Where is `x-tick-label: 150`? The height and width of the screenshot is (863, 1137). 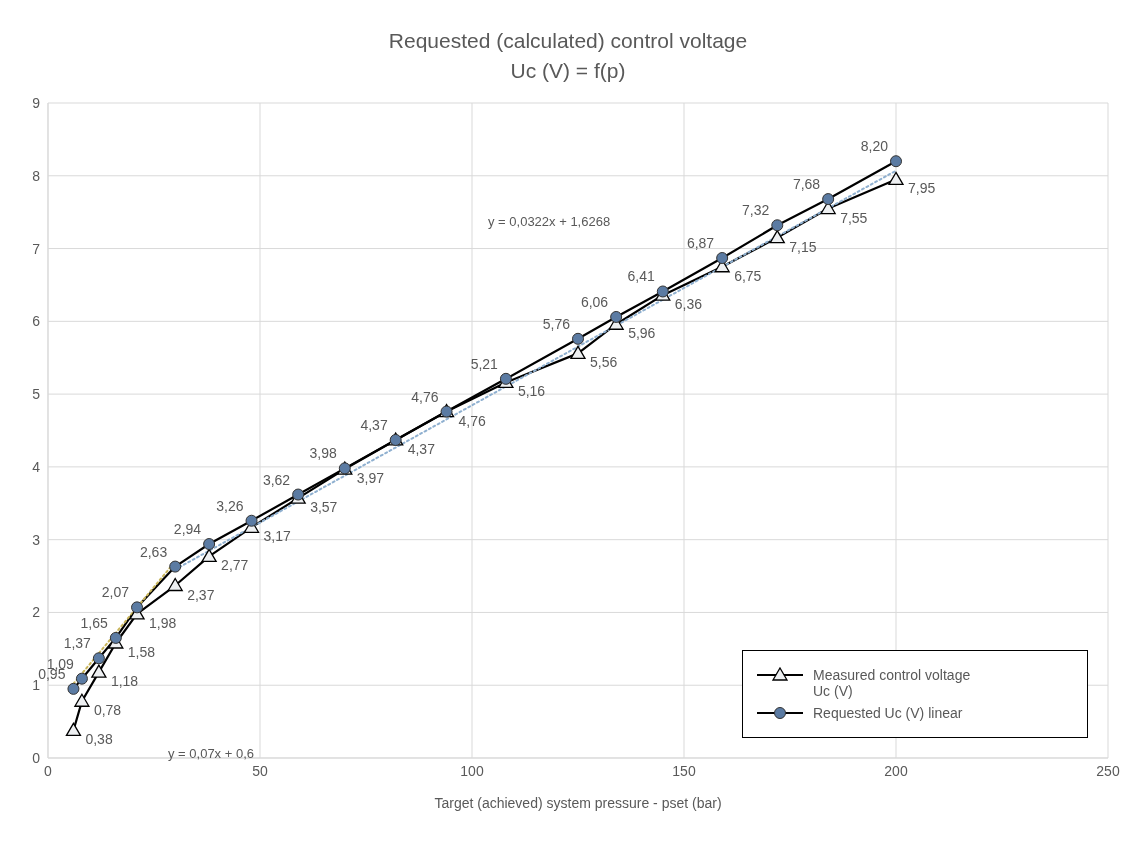 x-tick-label: 150 is located at coordinates (684, 770).